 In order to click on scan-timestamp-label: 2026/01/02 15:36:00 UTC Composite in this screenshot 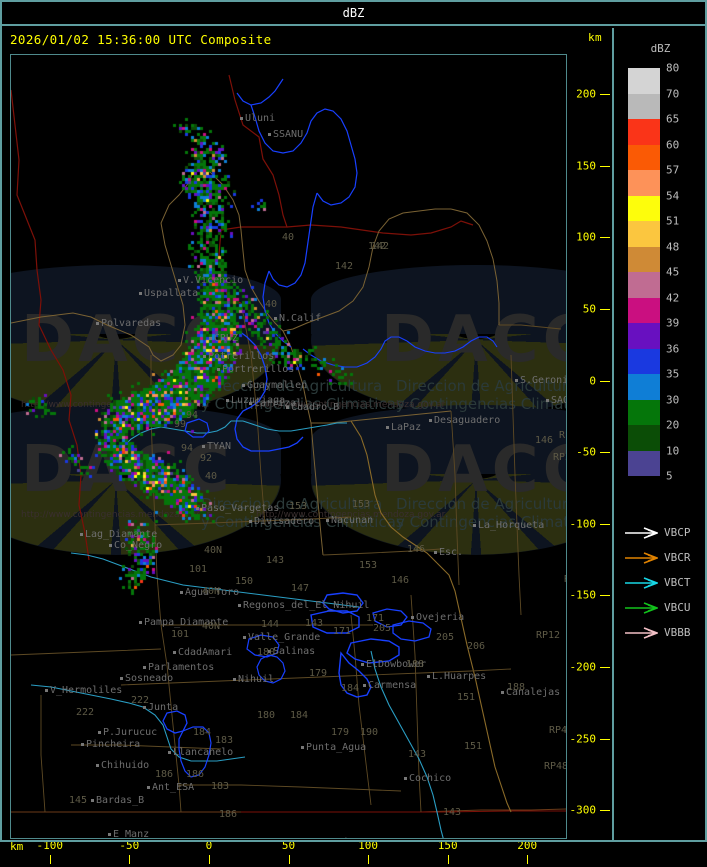, I will do `click(141, 39)`.